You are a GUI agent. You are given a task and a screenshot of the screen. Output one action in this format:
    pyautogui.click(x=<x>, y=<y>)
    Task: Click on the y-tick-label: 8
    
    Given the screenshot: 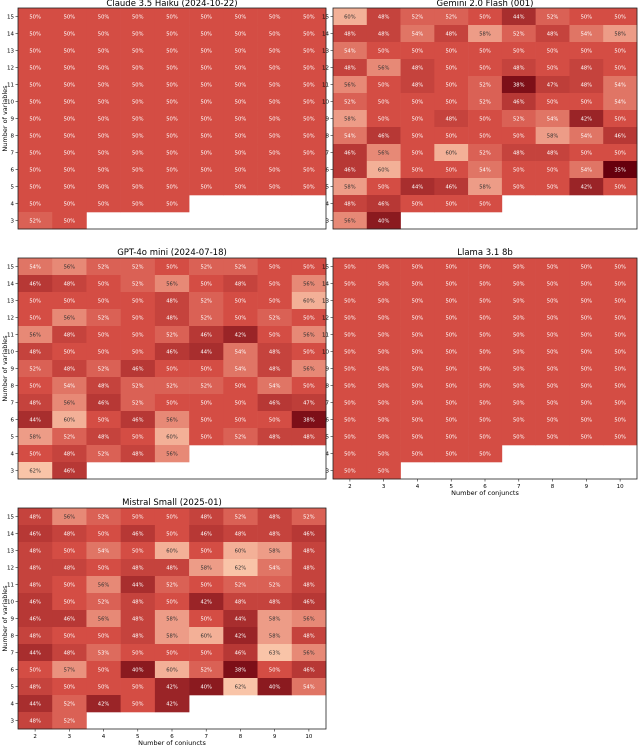 What is the action you would take?
    pyautogui.click(x=13, y=637)
    